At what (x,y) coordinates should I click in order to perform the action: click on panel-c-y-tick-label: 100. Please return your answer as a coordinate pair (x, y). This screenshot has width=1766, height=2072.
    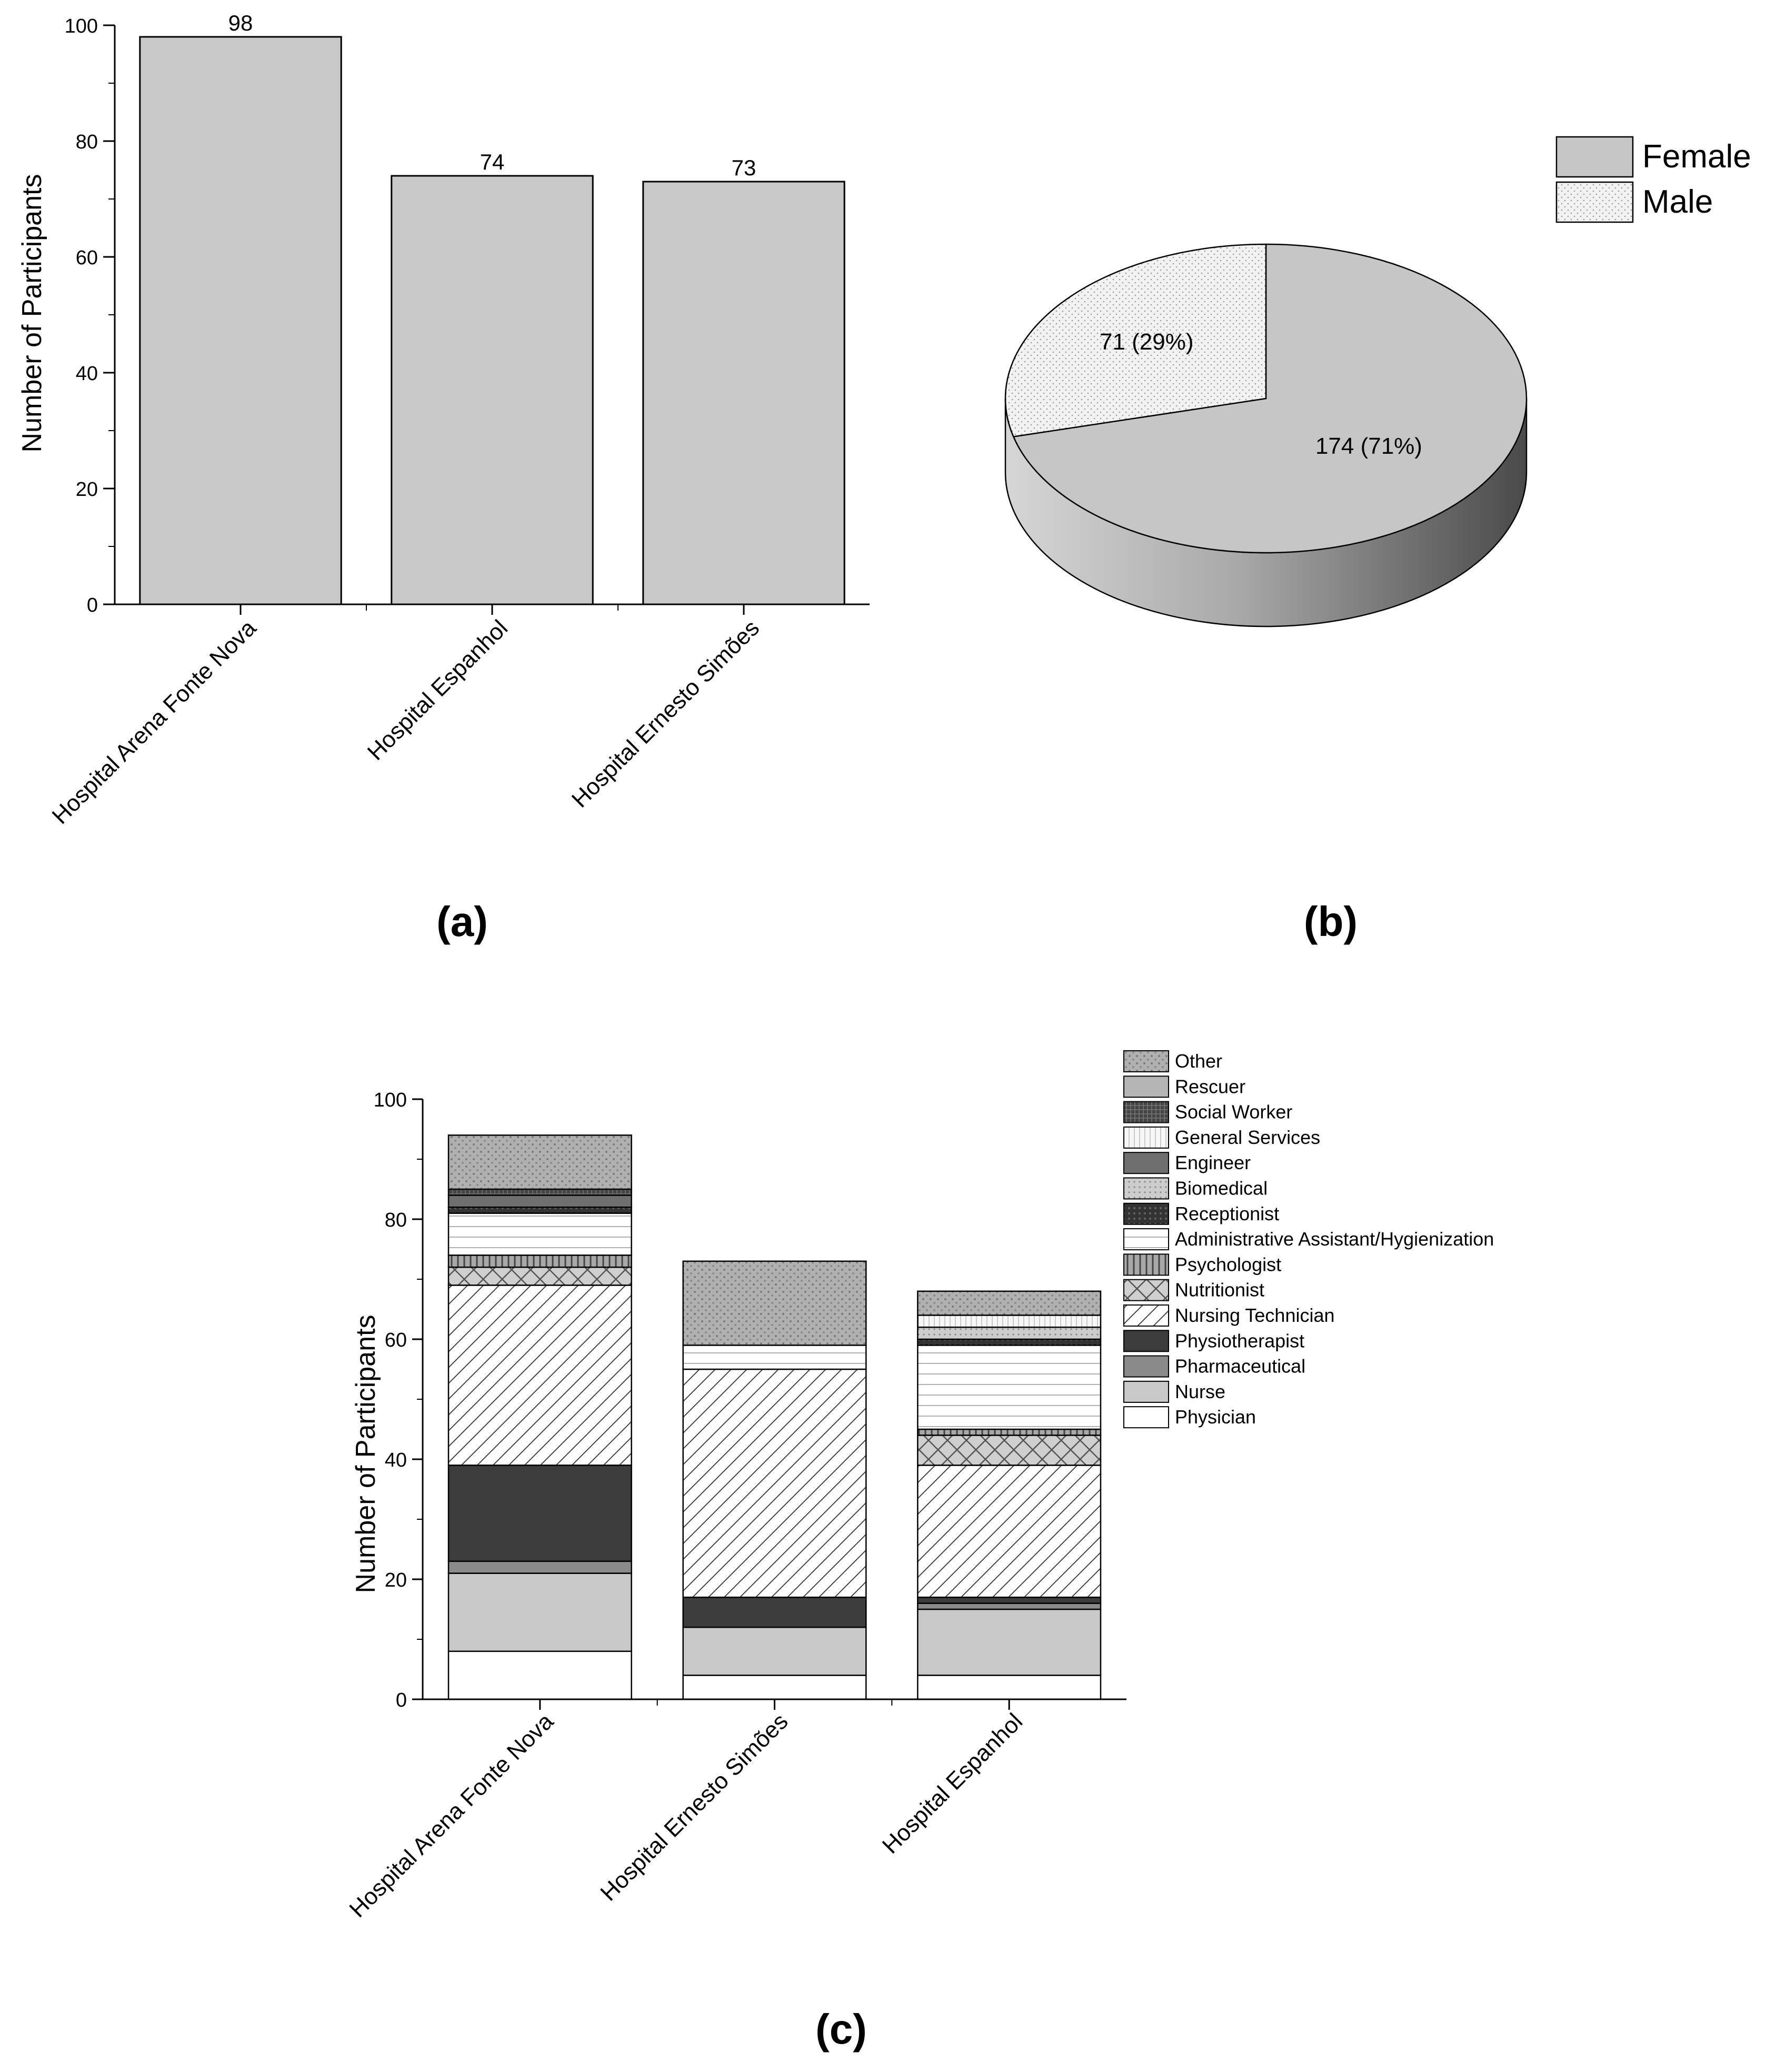
    Looking at the image, I should click on (390, 1100).